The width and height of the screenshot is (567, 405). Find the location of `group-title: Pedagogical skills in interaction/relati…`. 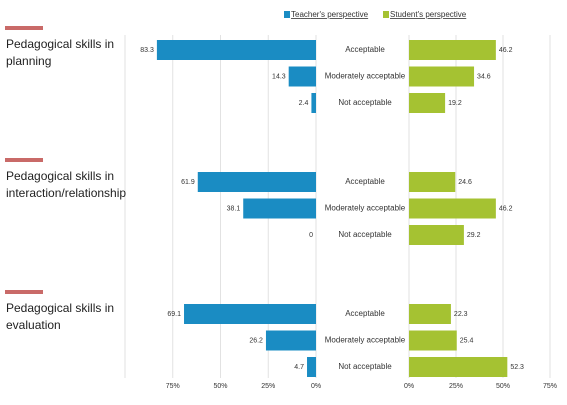

group-title: Pedagogical skills in interaction/relati… is located at coordinates (66, 184).